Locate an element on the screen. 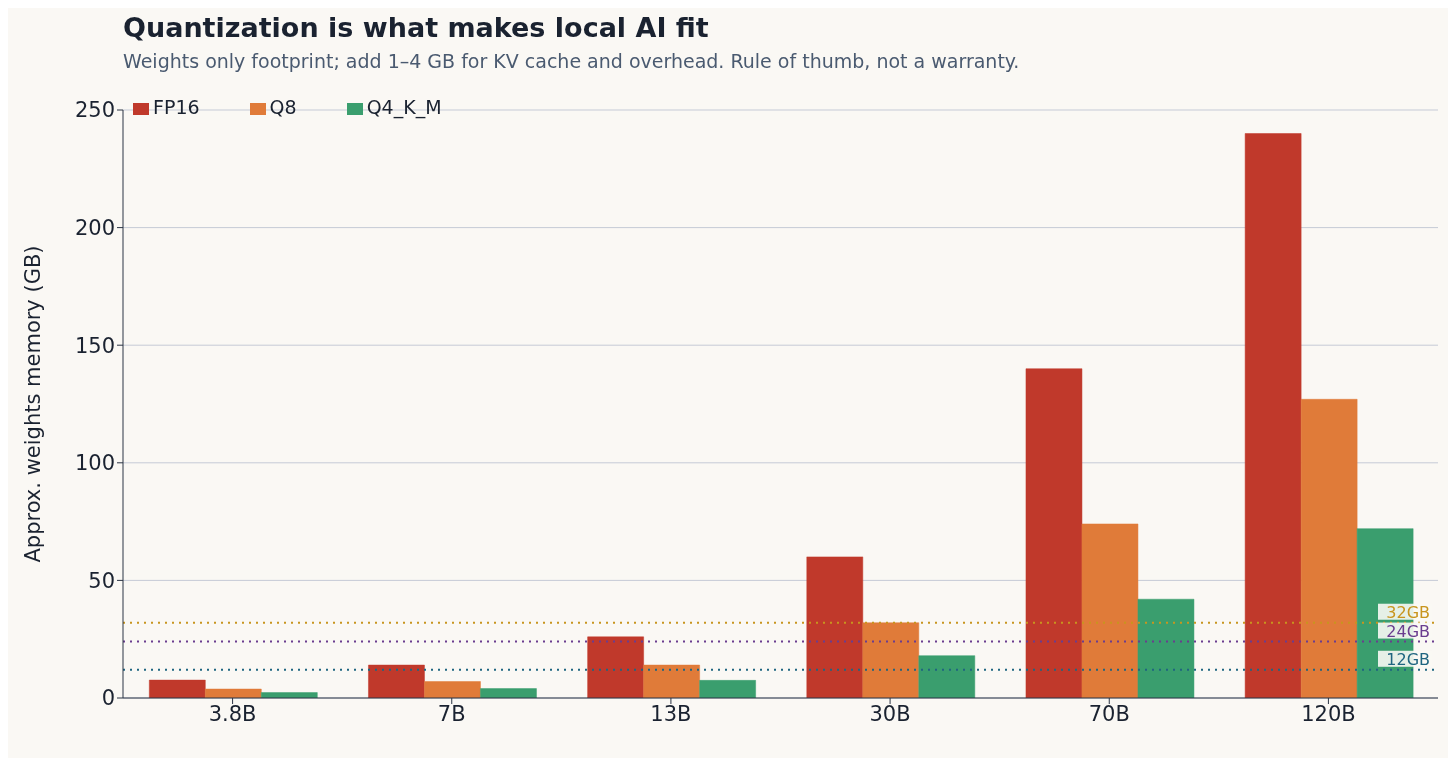  ref-line-label: 12GB is located at coordinates (1408, 659).